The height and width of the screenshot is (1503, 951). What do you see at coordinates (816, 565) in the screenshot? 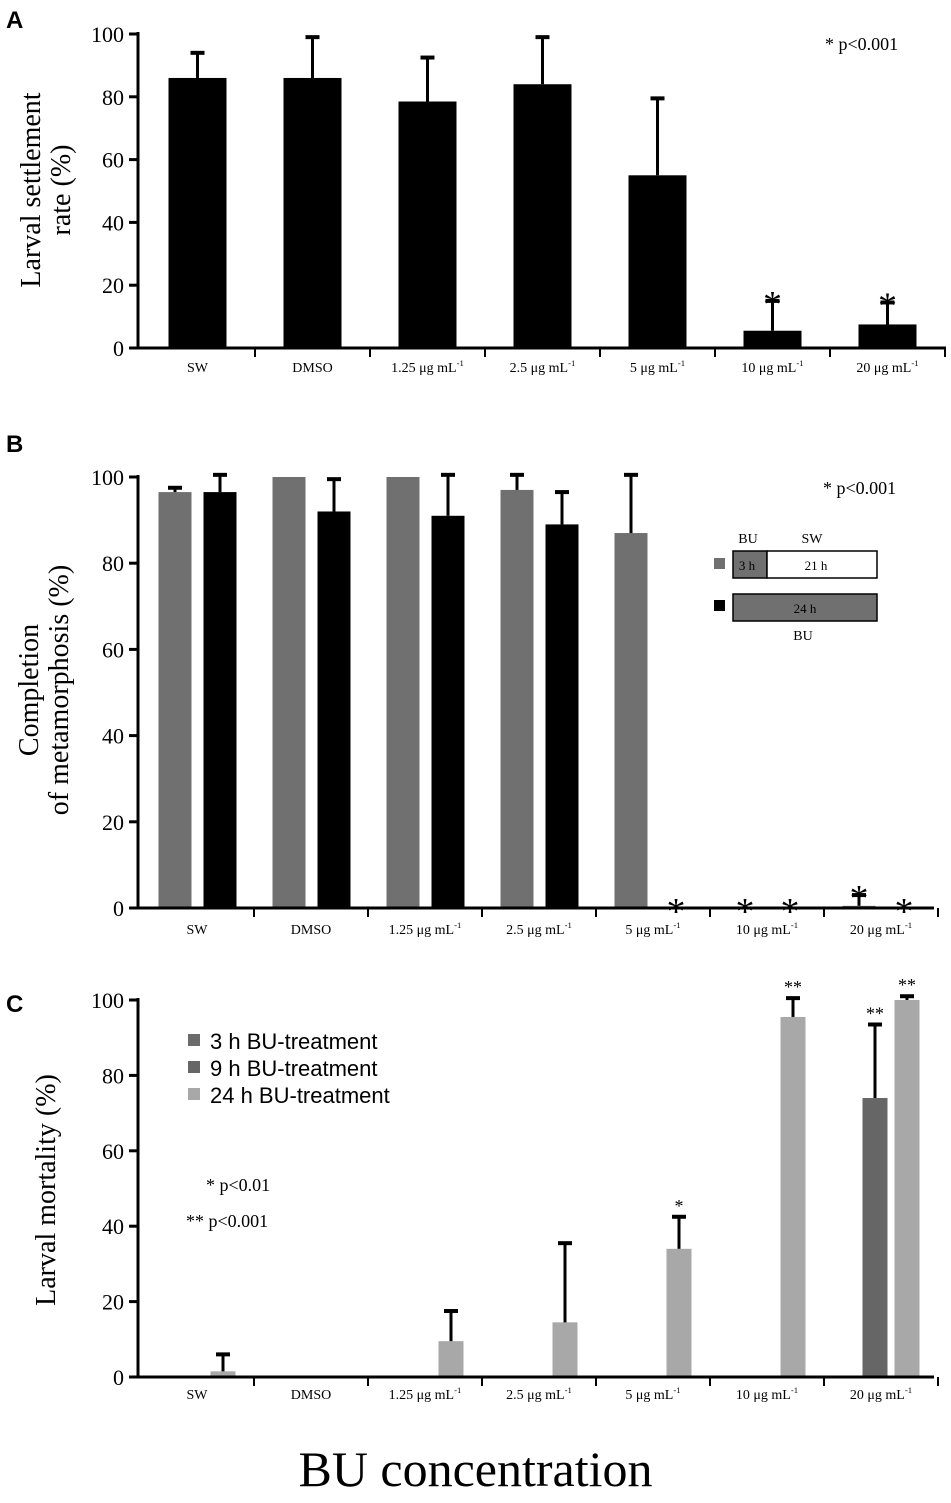
I see `inset-21h-label: 21 h` at bounding box center [816, 565].